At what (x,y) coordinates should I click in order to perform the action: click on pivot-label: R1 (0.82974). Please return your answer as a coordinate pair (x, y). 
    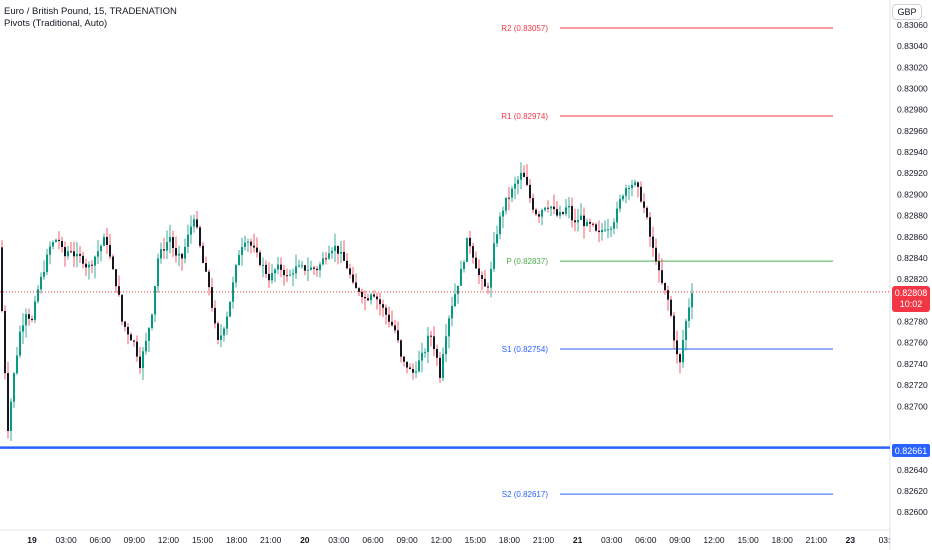
    Looking at the image, I should click on (524, 116).